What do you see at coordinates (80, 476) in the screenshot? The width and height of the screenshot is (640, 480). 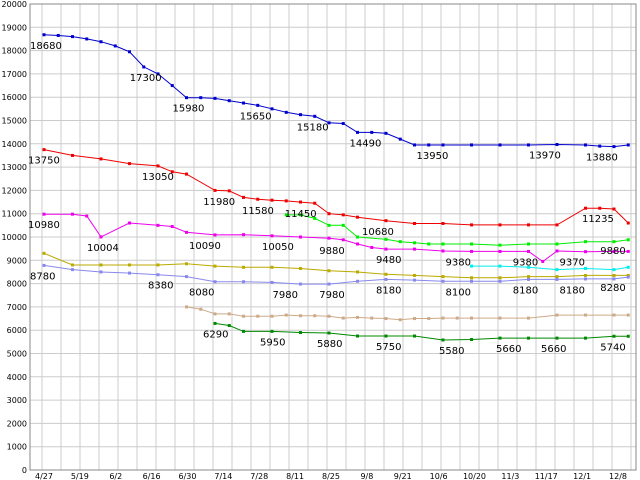 I see `x-tick-label: 5/19` at bounding box center [80, 476].